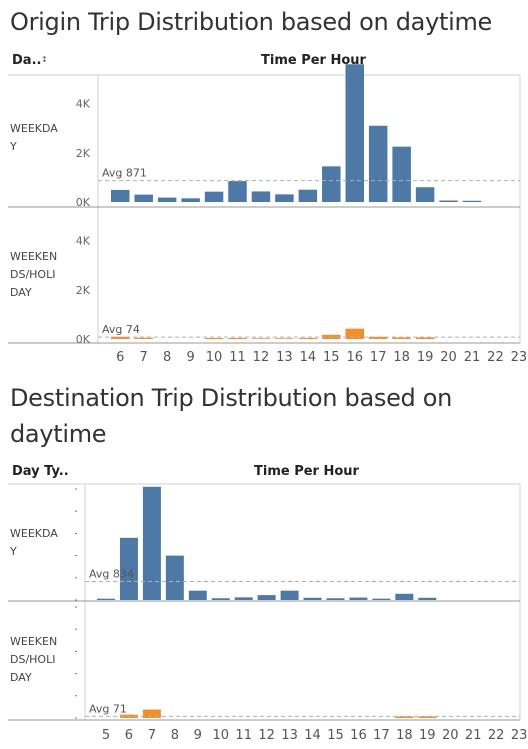  I want to click on x-tick-label: 18, so click(404, 735).